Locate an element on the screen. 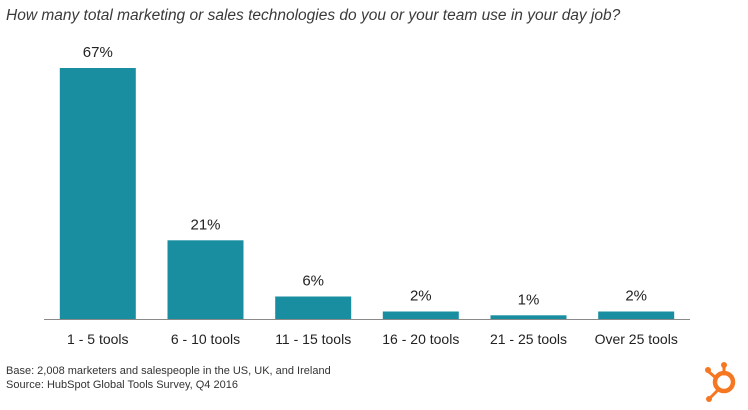 The width and height of the screenshot is (748, 410). category-label-5: 21 - 25 tools is located at coordinates (528, 339).